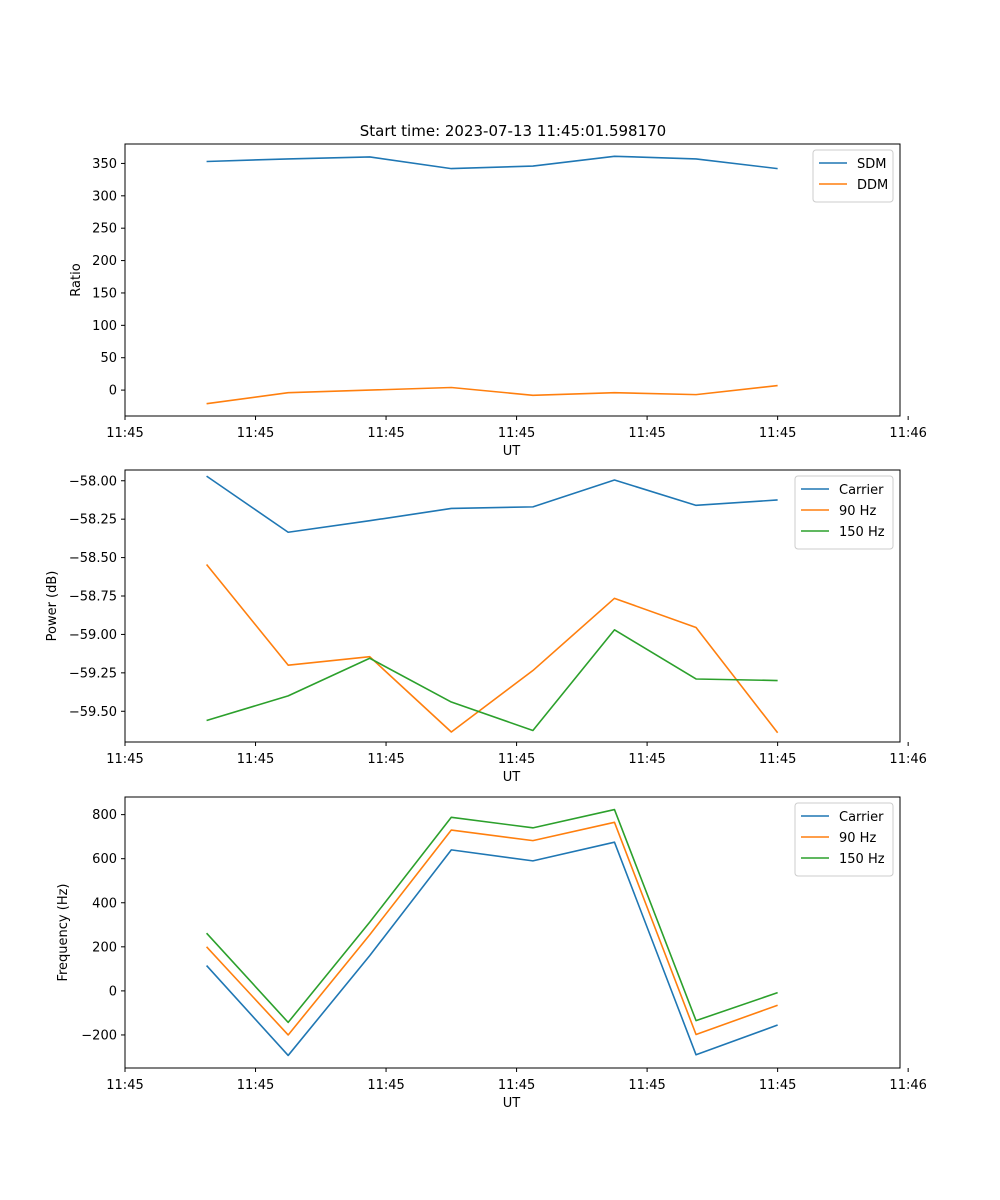 This screenshot has width=1000, height=1200. Describe the element at coordinates (104, 196) in the screenshot. I see `y-tick-label: 300` at that location.